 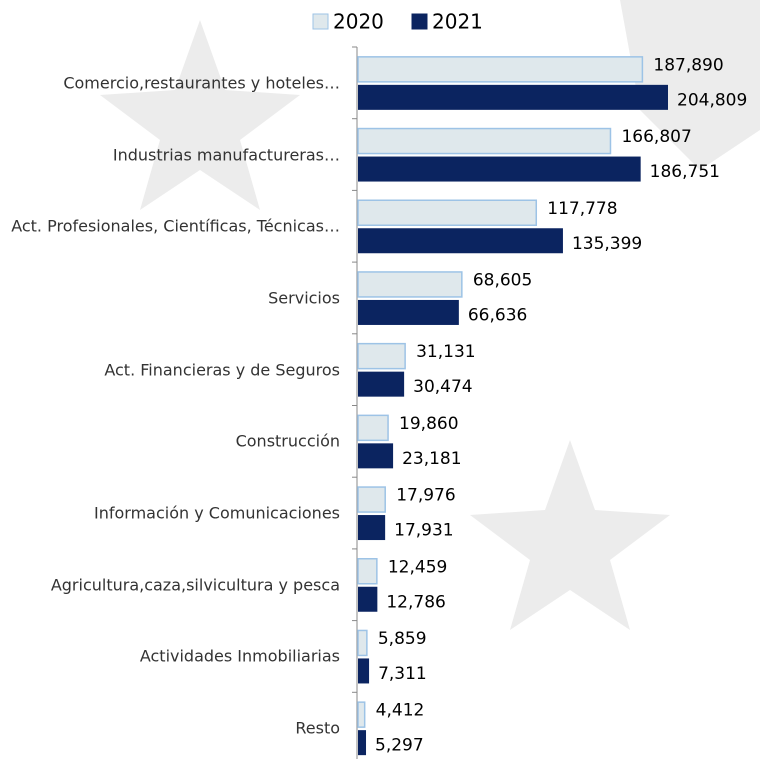 What do you see at coordinates (442, 387) in the screenshot?
I see `data-label: 30,474` at bounding box center [442, 387].